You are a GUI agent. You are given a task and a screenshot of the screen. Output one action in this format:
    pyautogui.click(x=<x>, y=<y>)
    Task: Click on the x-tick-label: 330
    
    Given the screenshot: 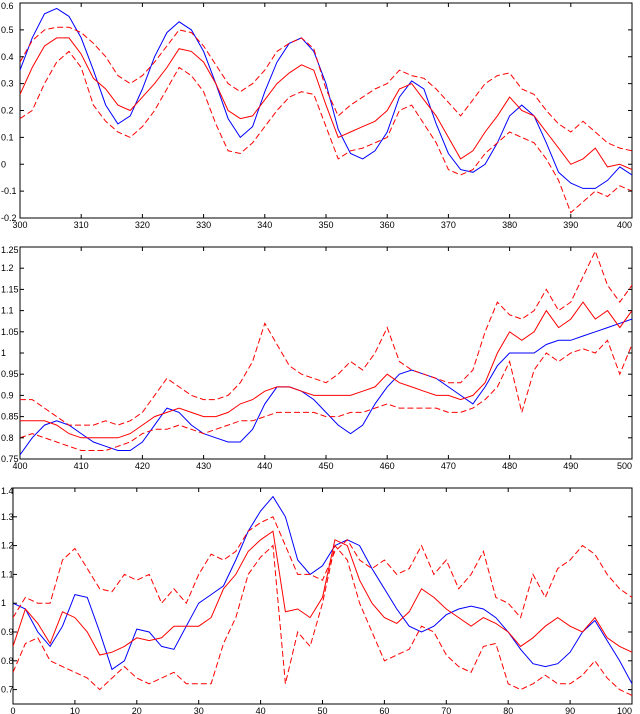 What is the action you would take?
    pyautogui.click(x=203, y=225)
    